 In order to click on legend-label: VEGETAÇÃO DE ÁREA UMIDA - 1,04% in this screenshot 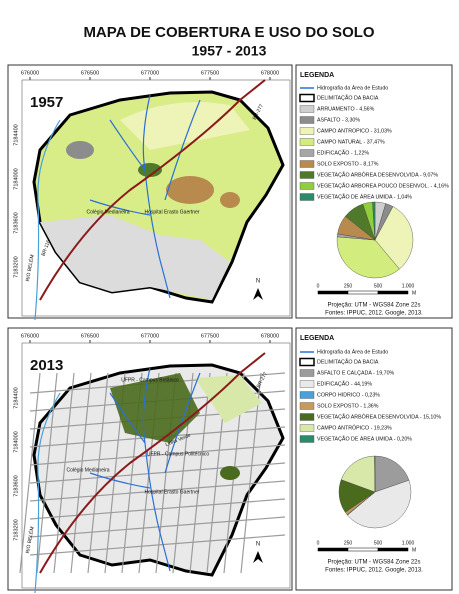, I will do `click(364, 196)`.